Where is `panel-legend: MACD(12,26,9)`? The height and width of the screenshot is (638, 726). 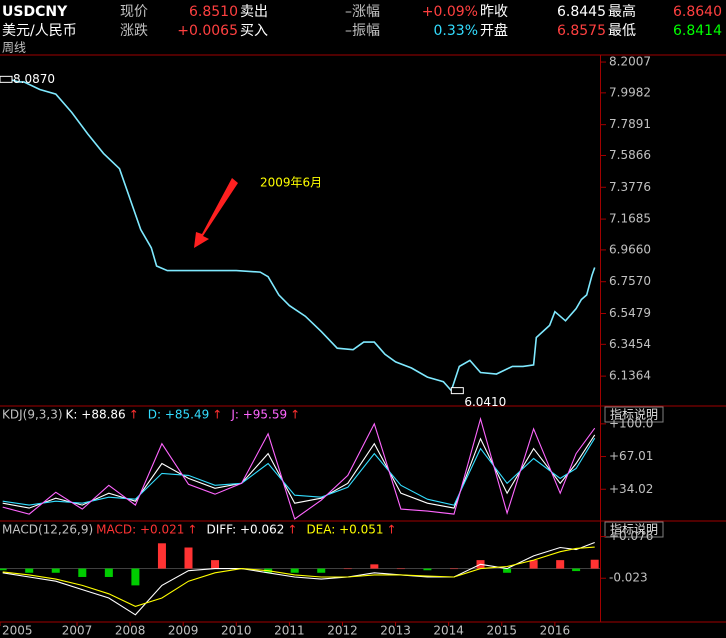 panel-legend: MACD(12,26,9) is located at coordinates (47, 530).